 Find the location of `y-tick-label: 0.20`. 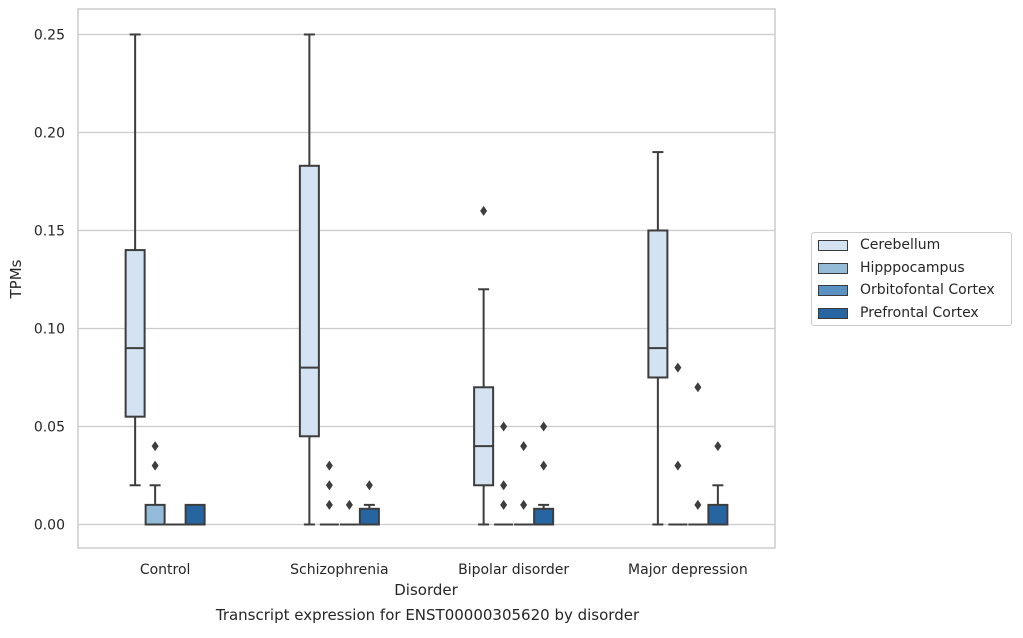

y-tick-label: 0.20 is located at coordinates (49, 133).